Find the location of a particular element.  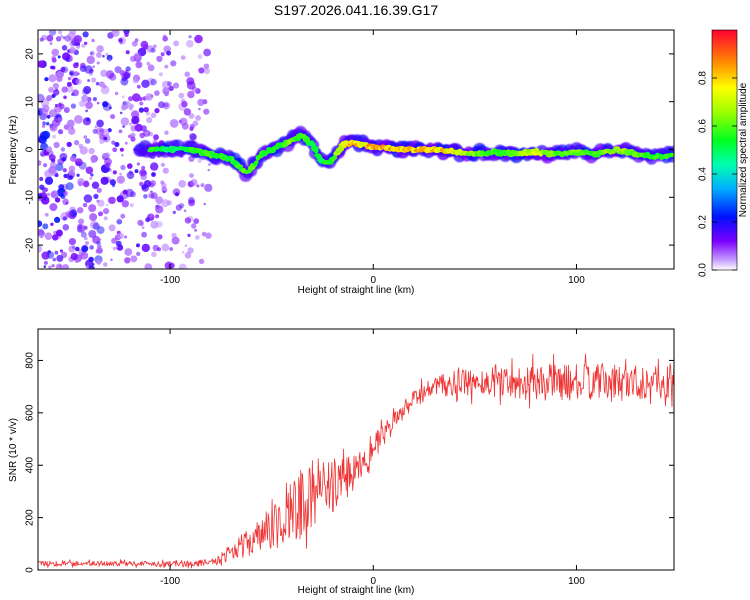

ridge-marks is located at coordinates (410, 153).